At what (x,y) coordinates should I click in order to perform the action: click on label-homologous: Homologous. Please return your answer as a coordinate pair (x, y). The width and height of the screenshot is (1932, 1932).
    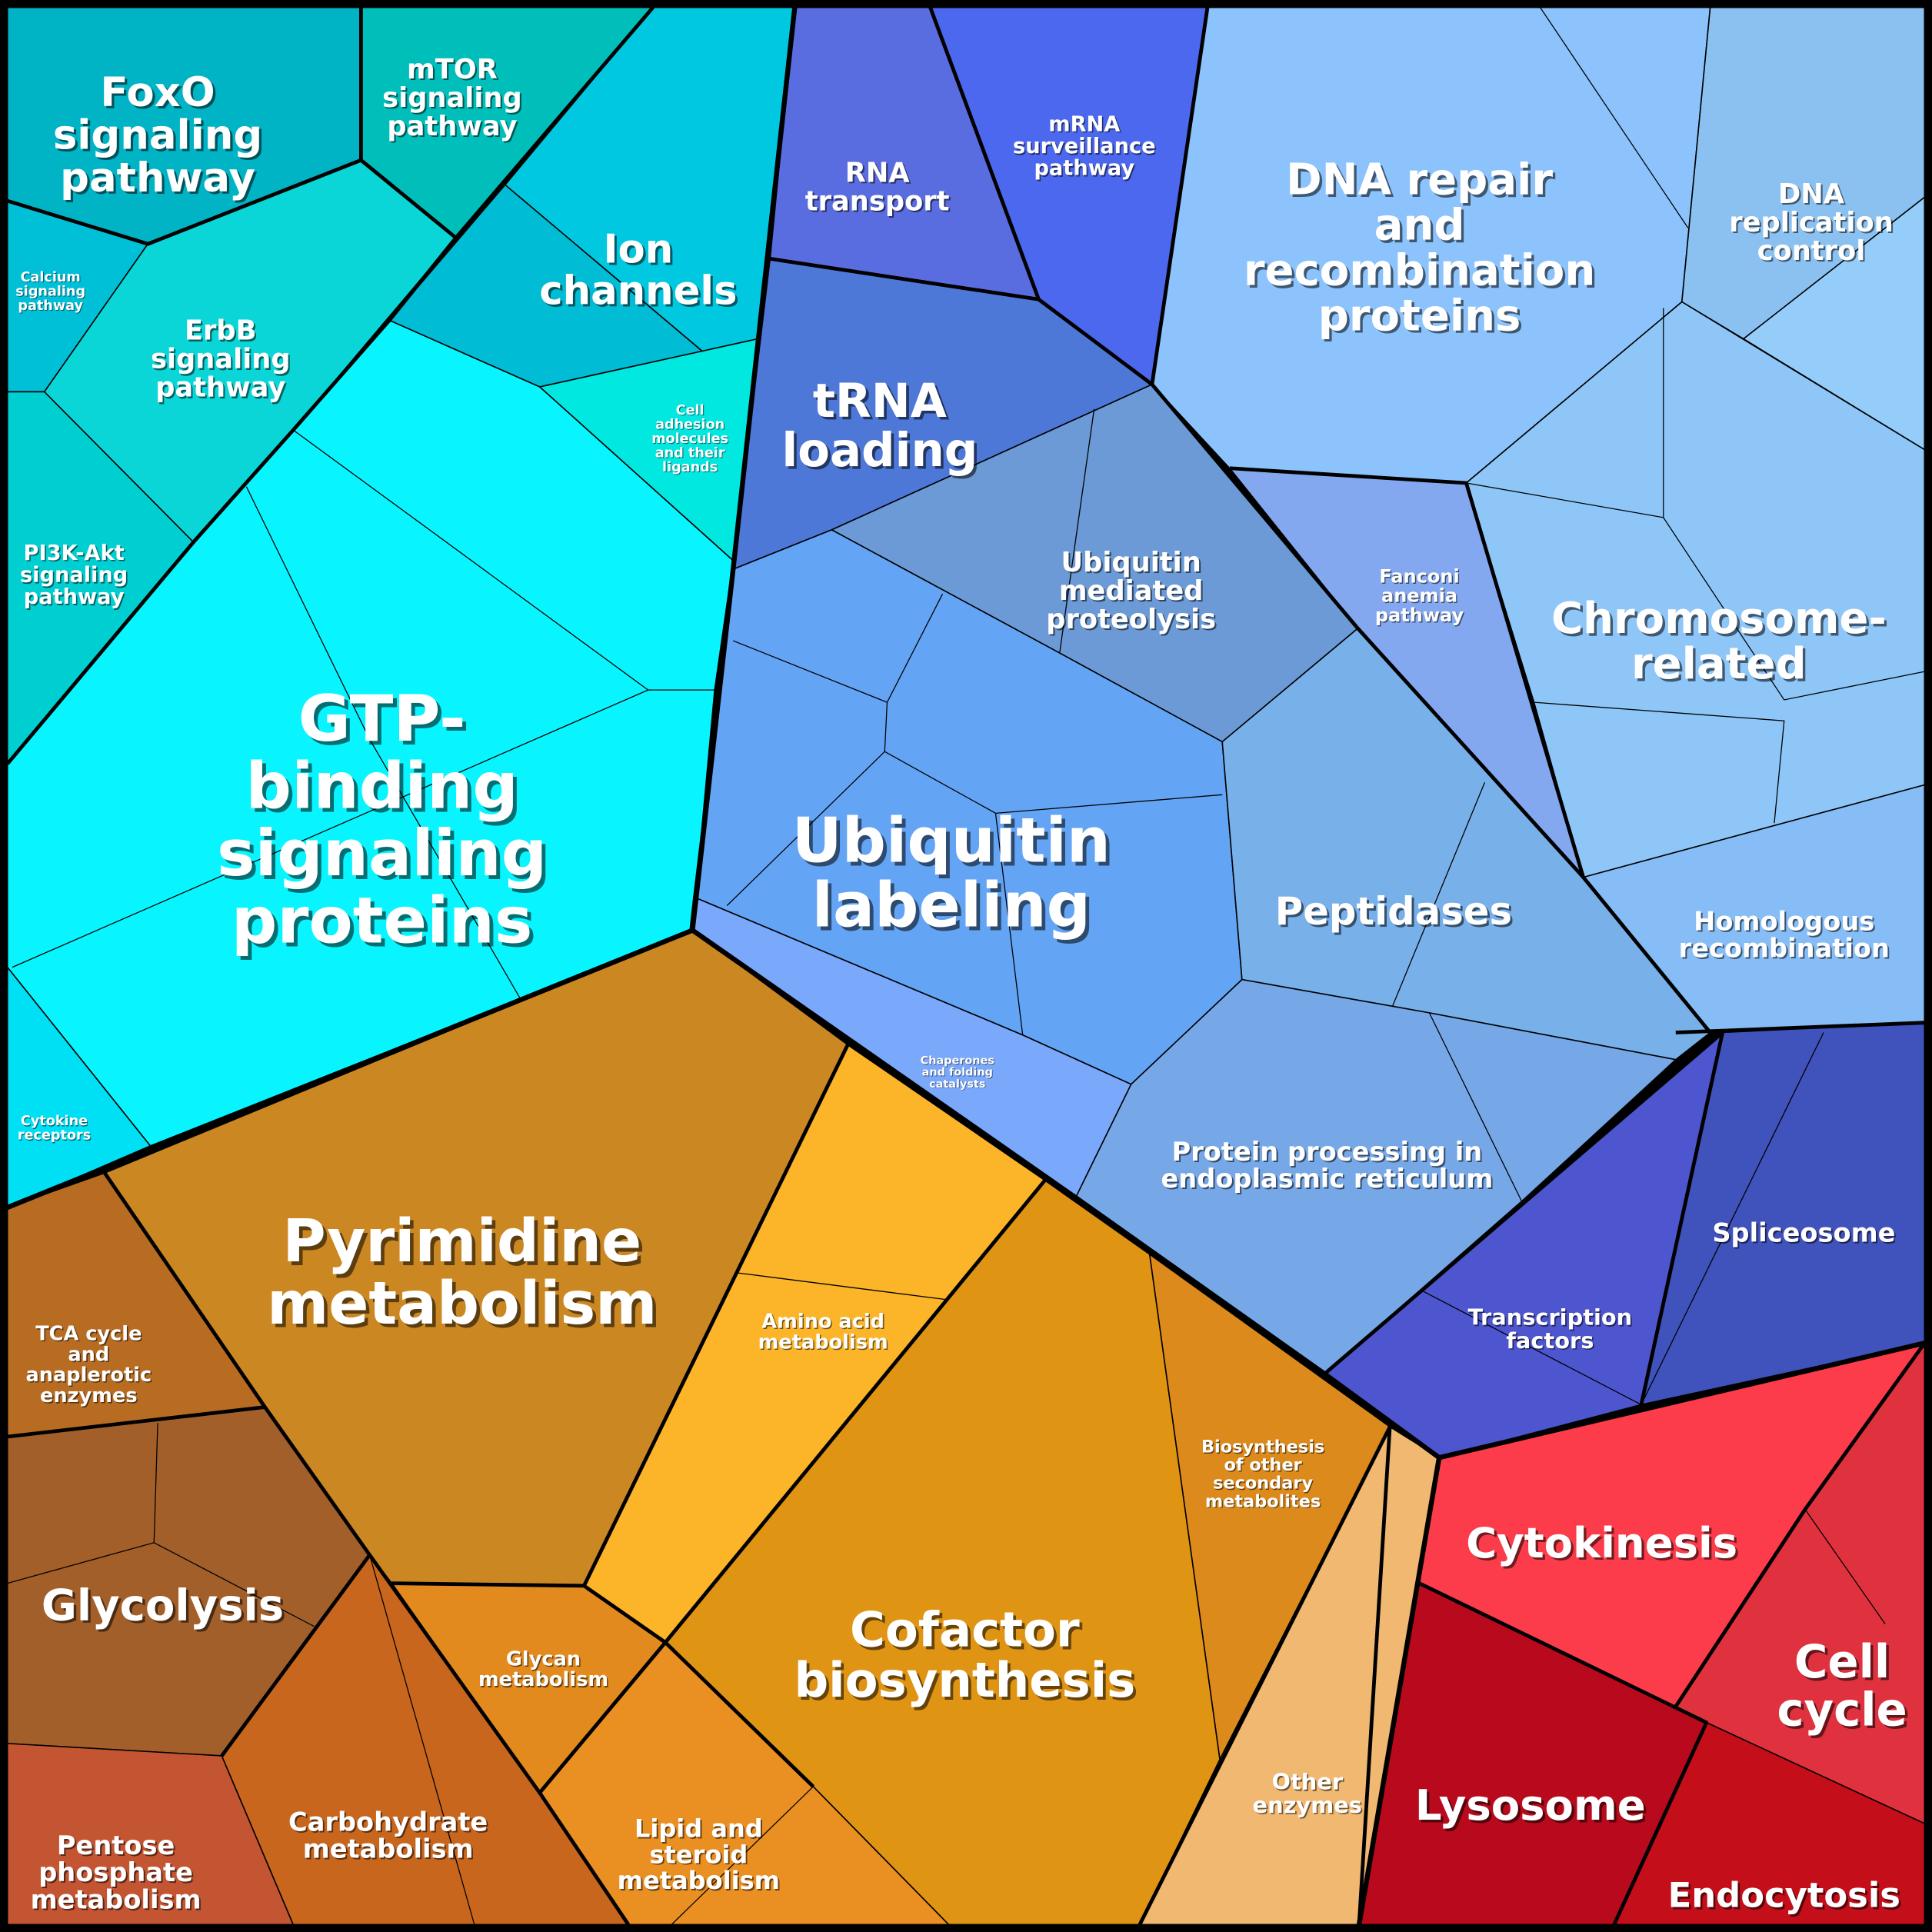
    Looking at the image, I should click on (1784, 921).